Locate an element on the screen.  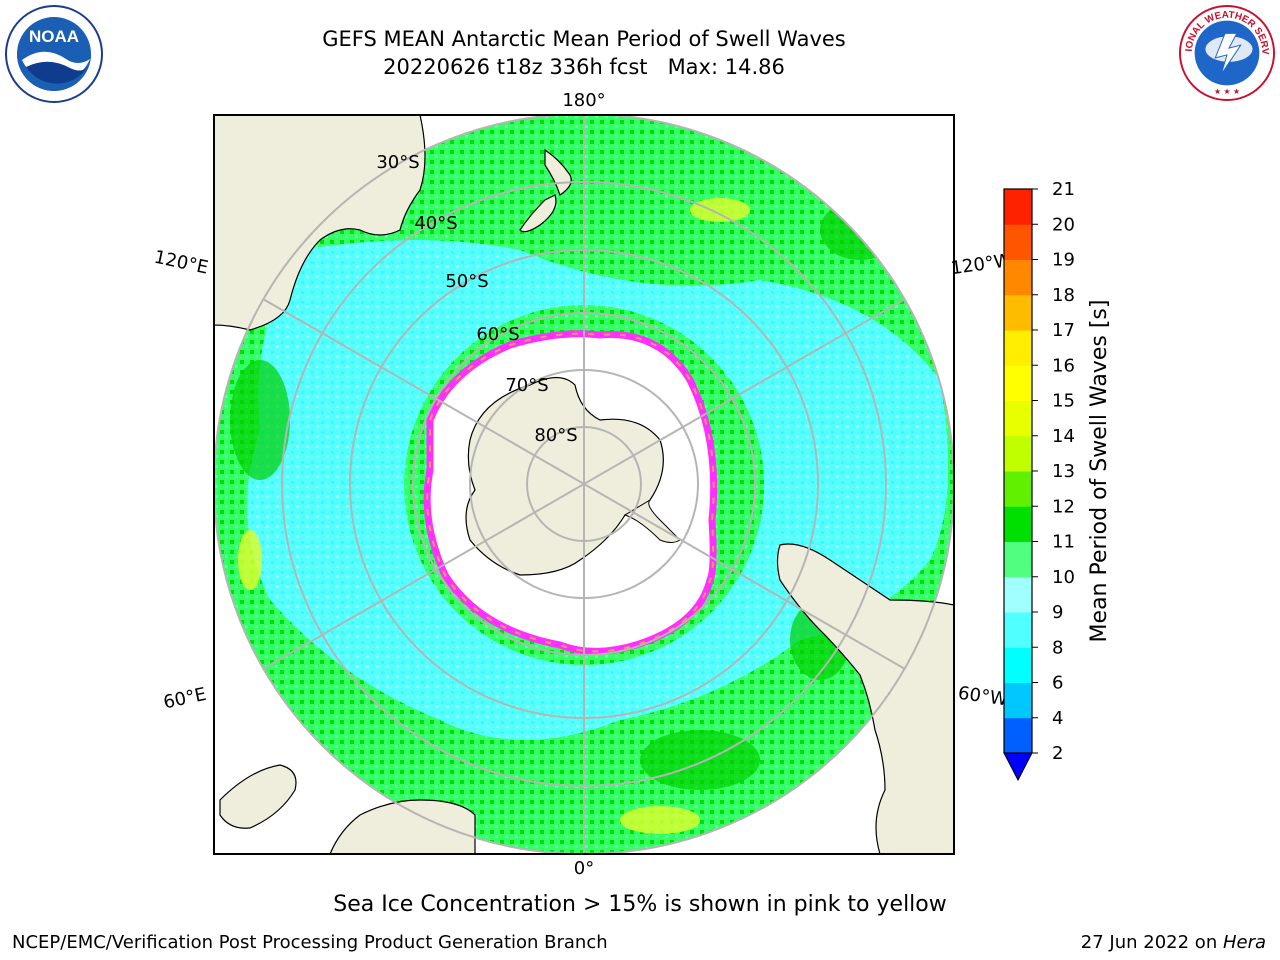
colorbar-extend-arrow is located at coordinates (1018, 767).